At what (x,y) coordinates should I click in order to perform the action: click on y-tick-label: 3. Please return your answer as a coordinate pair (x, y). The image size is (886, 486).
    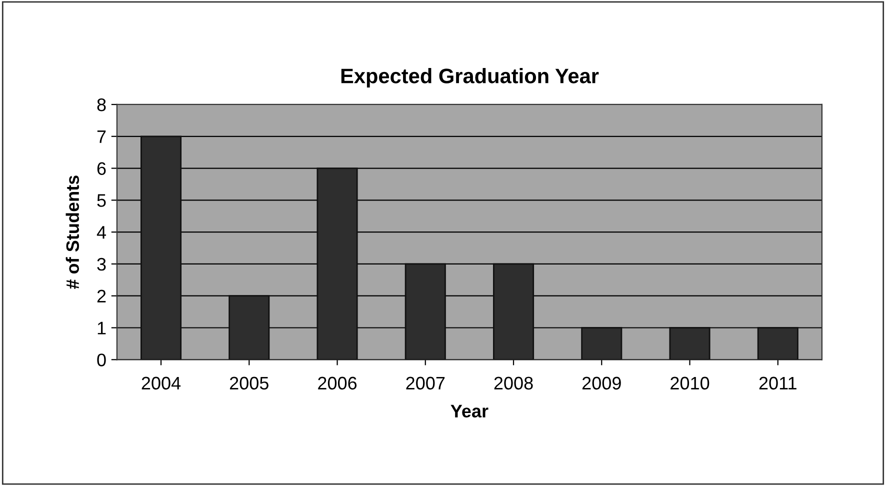
    Looking at the image, I should click on (101, 264).